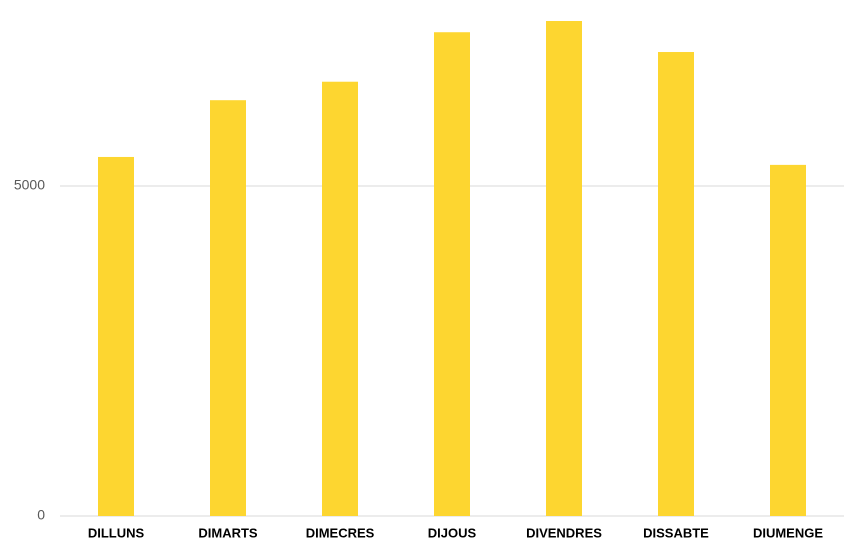  What do you see at coordinates (788, 532) in the screenshot?
I see `x-tick-label: DIUMENGE` at bounding box center [788, 532].